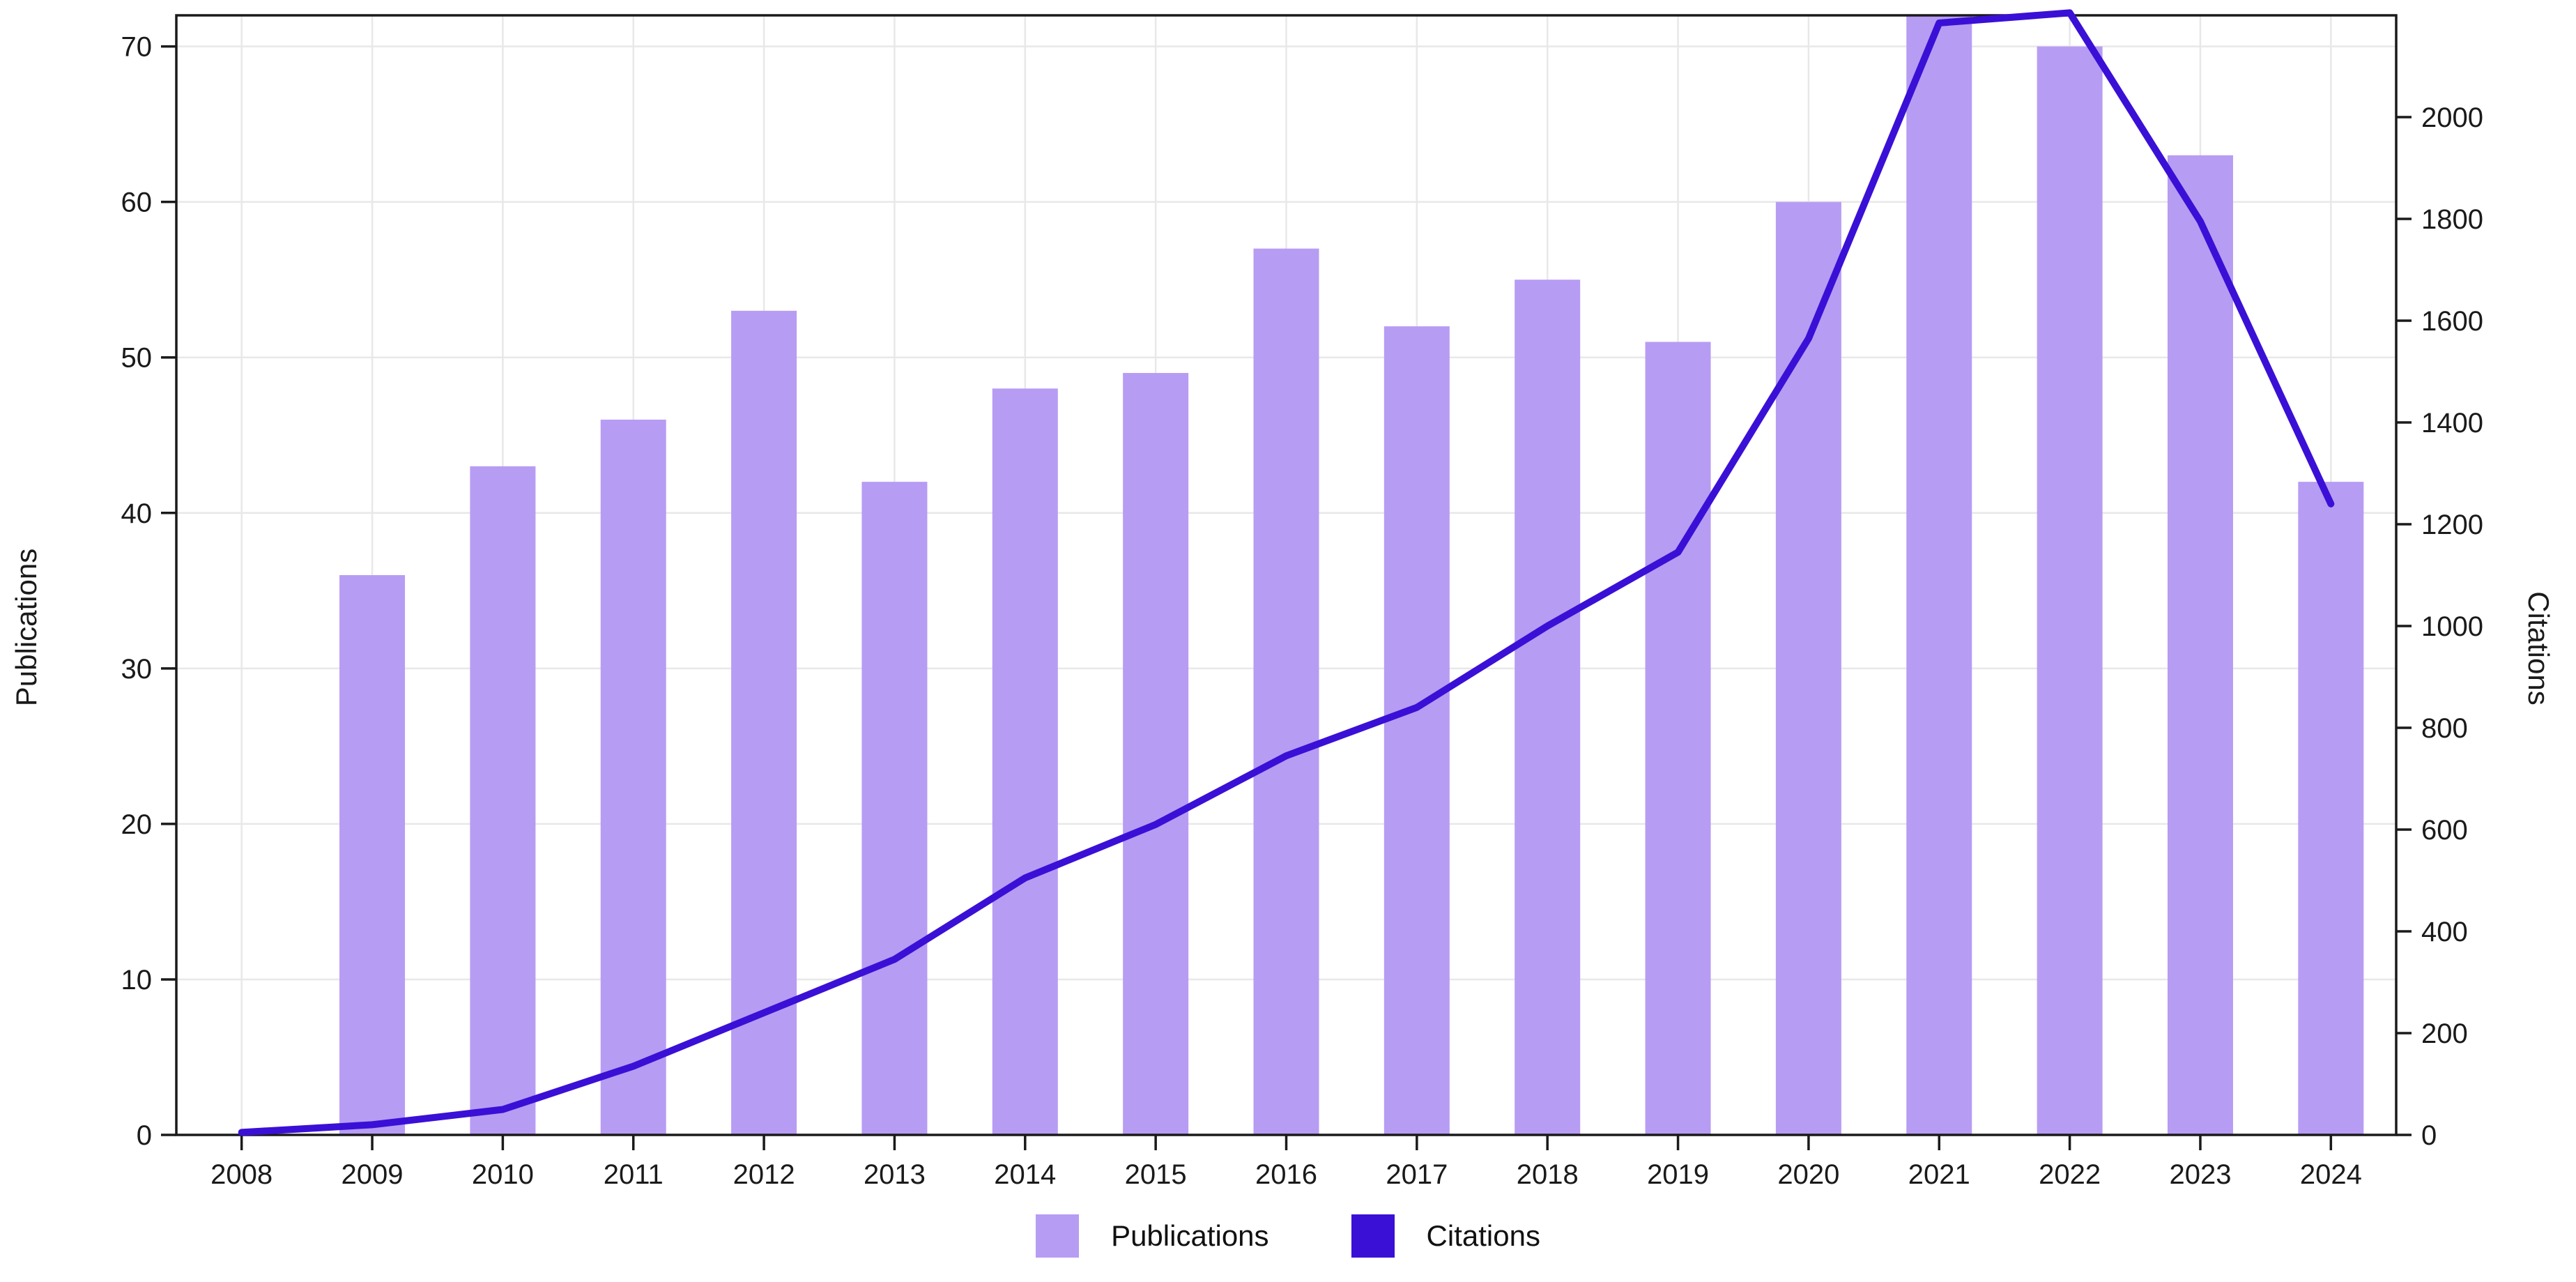  What do you see at coordinates (2452, 117) in the screenshot?
I see `right-tick-label-2000: 2000` at bounding box center [2452, 117].